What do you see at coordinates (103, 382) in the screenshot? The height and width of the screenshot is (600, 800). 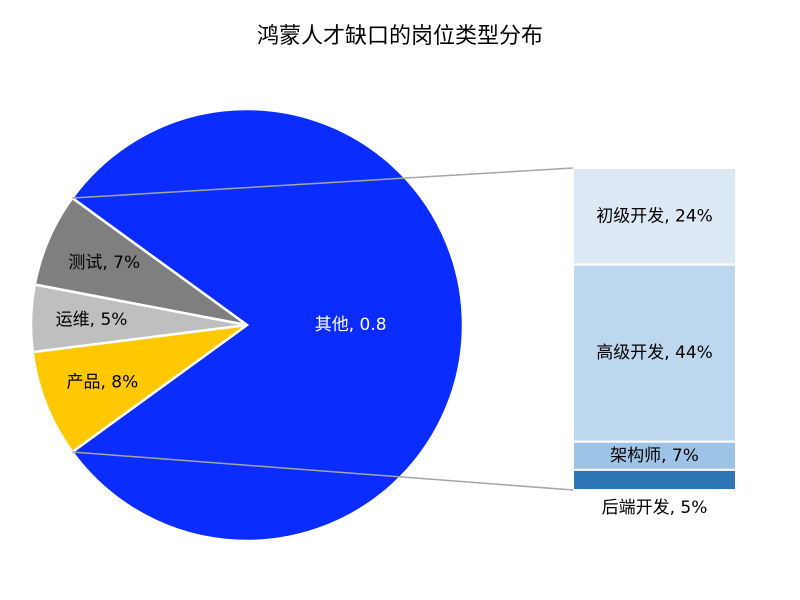 I see `pie-slice-label-2: 产品, 8%` at bounding box center [103, 382].